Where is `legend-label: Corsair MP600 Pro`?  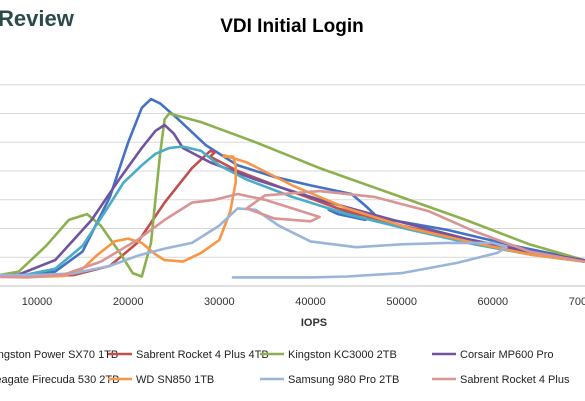
legend-label: Corsair MP600 Pro is located at coordinates (507, 355).